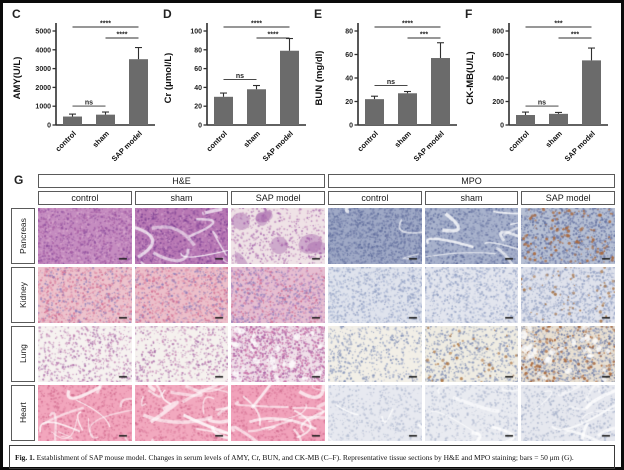  What do you see at coordinates (168, 78) in the screenshot?
I see `y-axis-label: Cr (μmol/L)` at bounding box center [168, 78].